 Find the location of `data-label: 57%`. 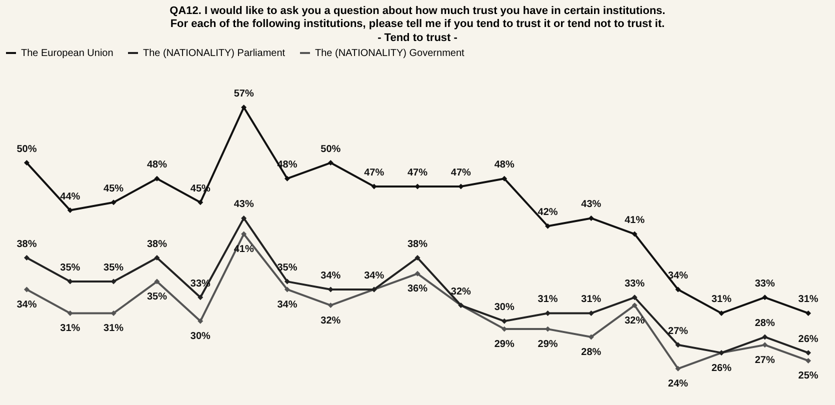

data-label: 57% is located at coordinates (244, 94).